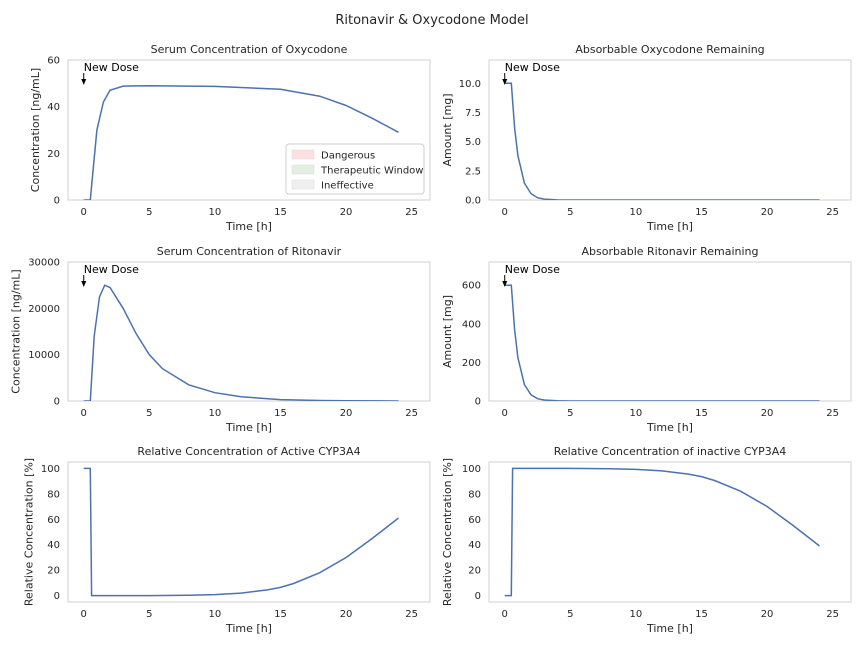  What do you see at coordinates (470, 84) in the screenshot?
I see `y-tick-label: 10.0` at bounding box center [470, 84].